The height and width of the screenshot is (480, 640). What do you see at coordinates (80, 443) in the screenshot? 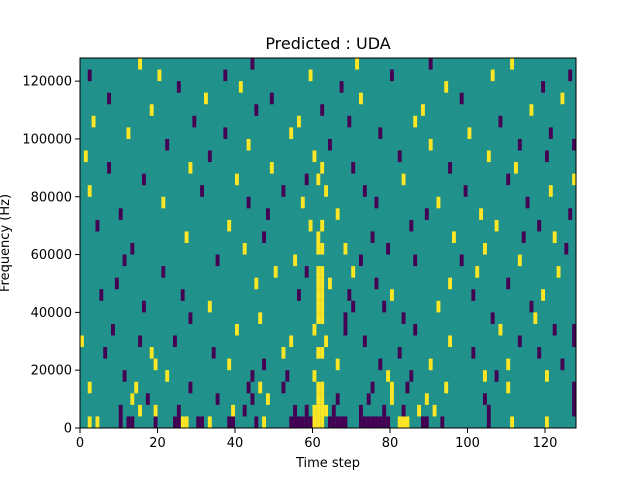
I see `x-tick-label: 0` at bounding box center [80, 443].